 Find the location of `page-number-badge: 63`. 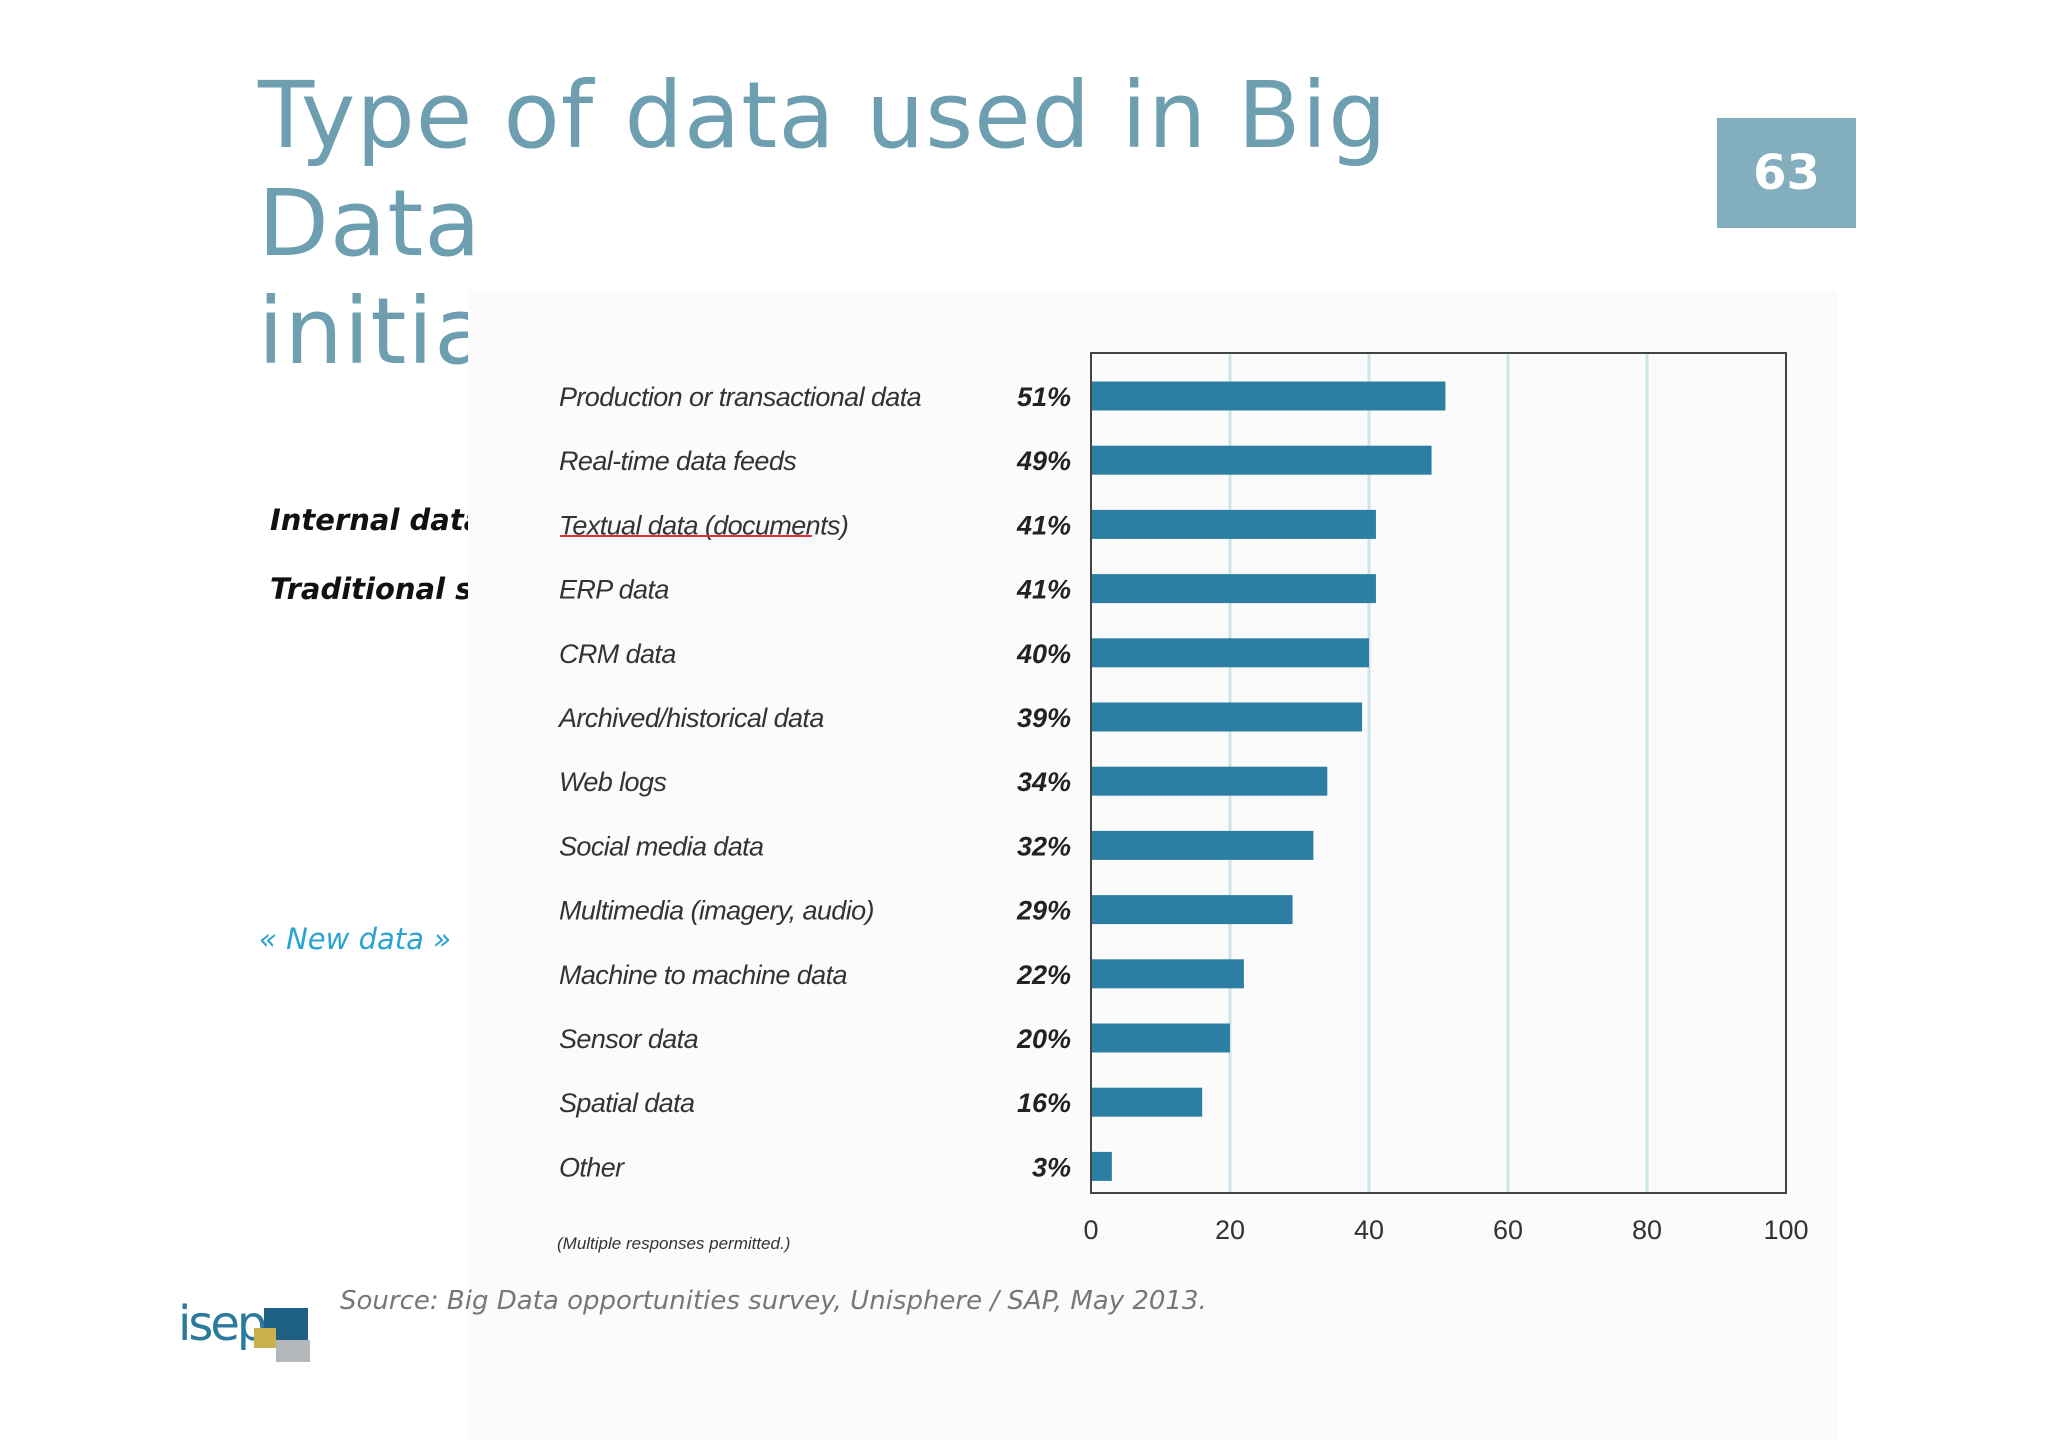

page-number-badge: 63 is located at coordinates (1786, 173).